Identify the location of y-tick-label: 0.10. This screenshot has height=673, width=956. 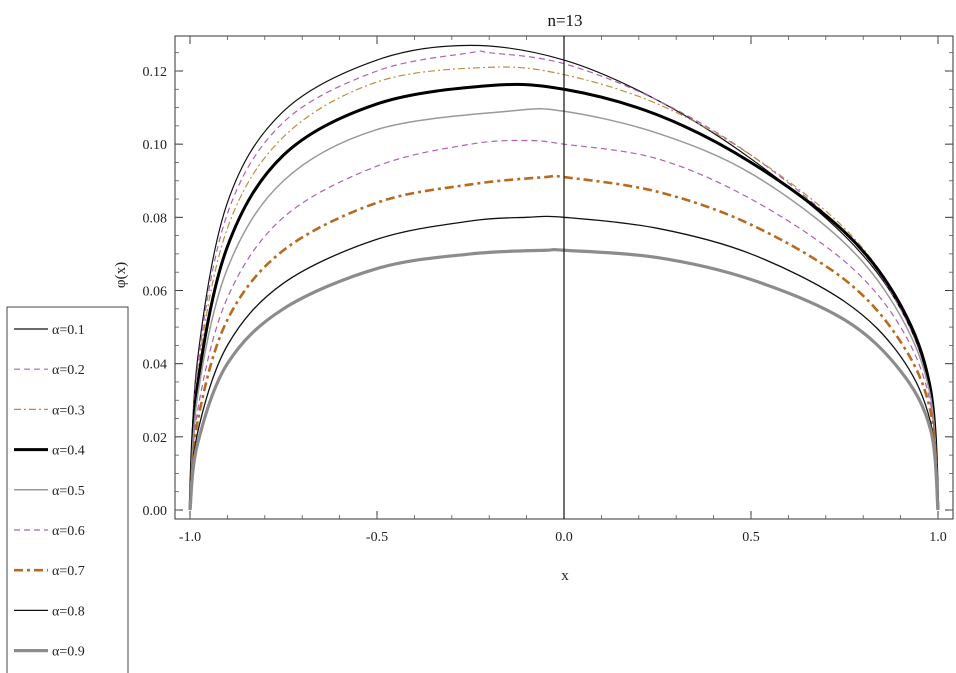
(155, 145).